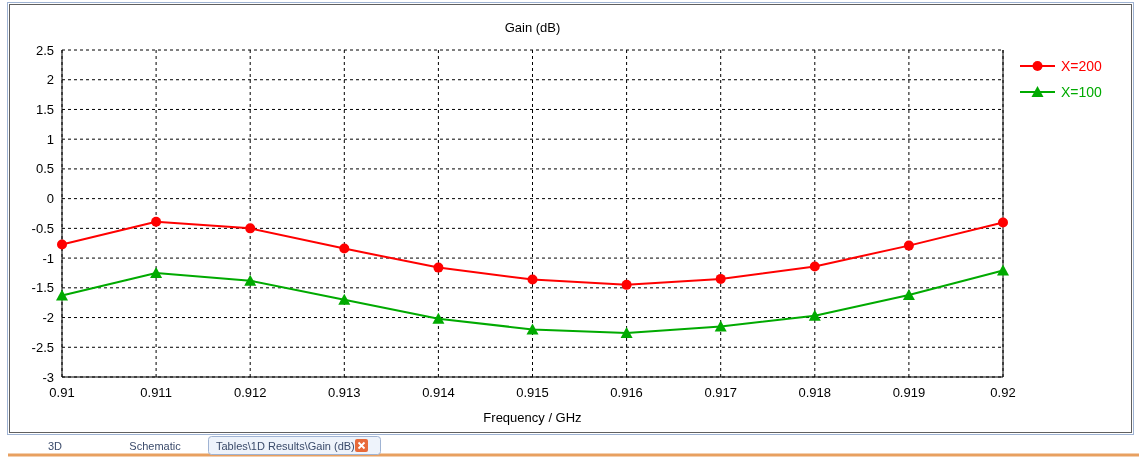 Image resolution: width=1139 pixels, height=460 pixels. I want to click on y-tick-label: 0.5, so click(44, 169).